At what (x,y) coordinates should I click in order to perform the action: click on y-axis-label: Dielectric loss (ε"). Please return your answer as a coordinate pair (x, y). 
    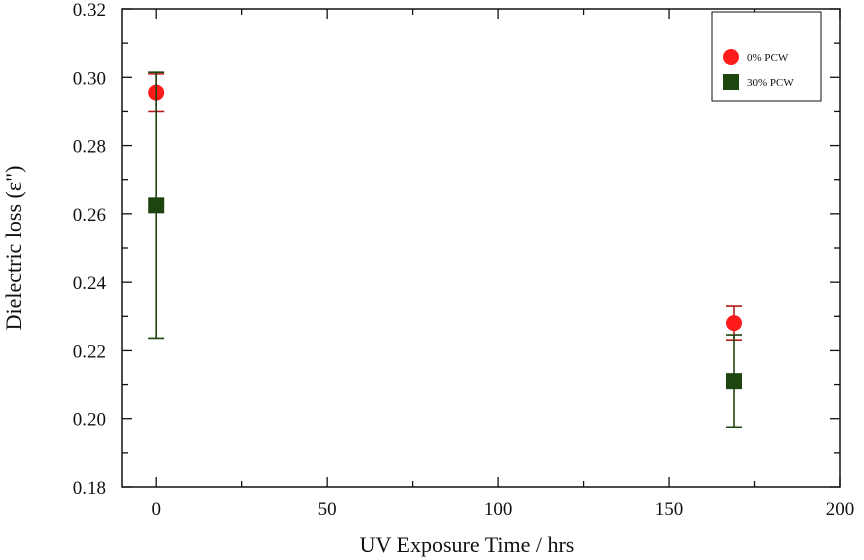
    Looking at the image, I should click on (13, 248).